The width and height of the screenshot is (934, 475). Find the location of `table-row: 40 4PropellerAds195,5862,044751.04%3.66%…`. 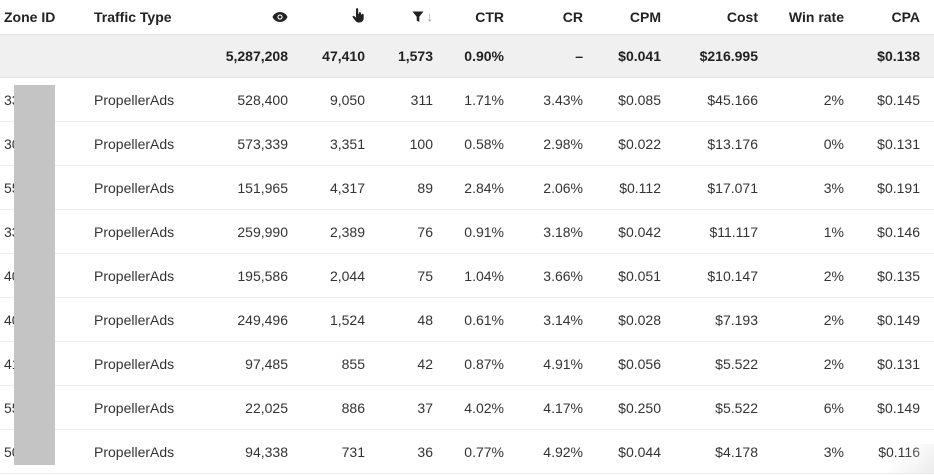

table-row: 40 4PropellerAds195,5862,044751.04%3.66%… is located at coordinates (467, 276).